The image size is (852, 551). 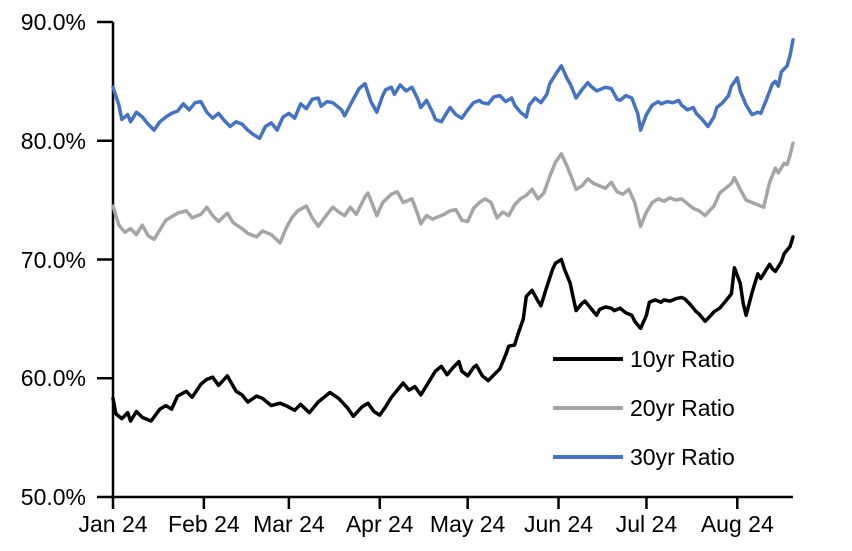 What do you see at coordinates (53, 378) in the screenshot?
I see `y-axis-tick-label: 60.0%` at bounding box center [53, 378].